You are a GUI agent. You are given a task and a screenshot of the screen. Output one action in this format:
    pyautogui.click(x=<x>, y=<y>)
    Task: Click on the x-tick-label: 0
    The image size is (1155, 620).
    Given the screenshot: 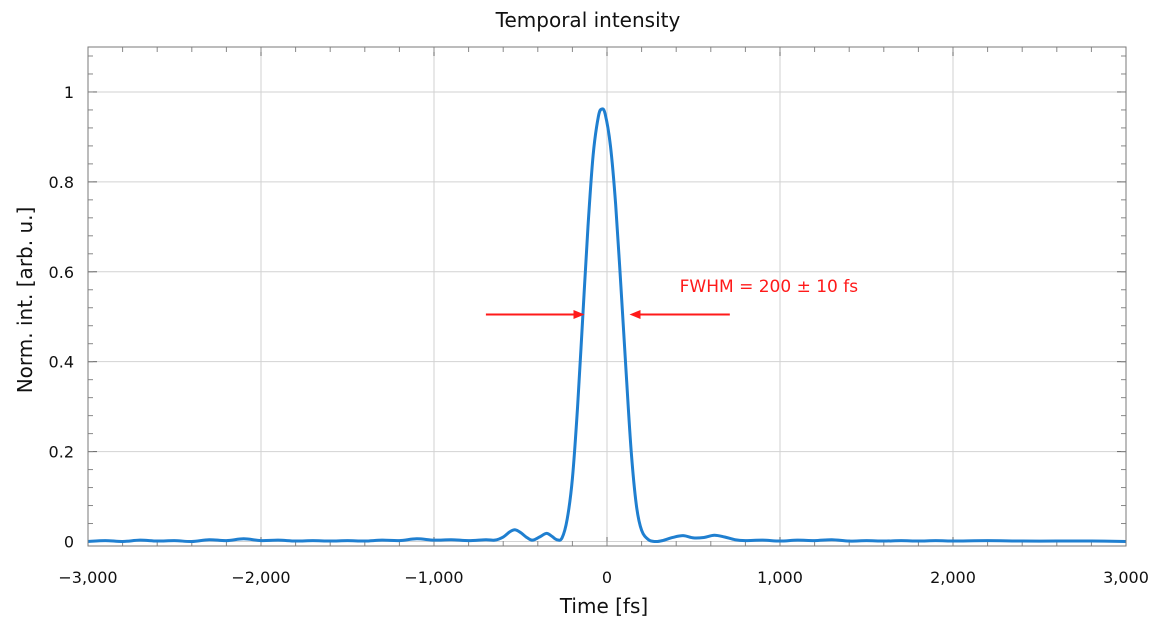 What is the action you would take?
    pyautogui.click(x=607, y=577)
    